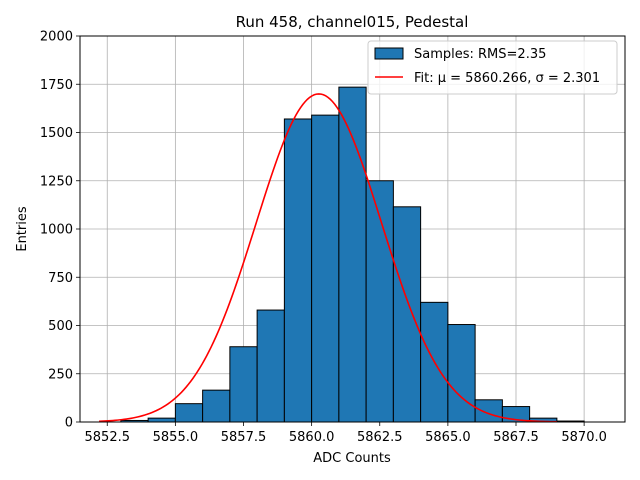 The height and width of the screenshot is (480, 640). Describe the element at coordinates (244, 437) in the screenshot. I see `x-tick-label: 5857.5` at that location.